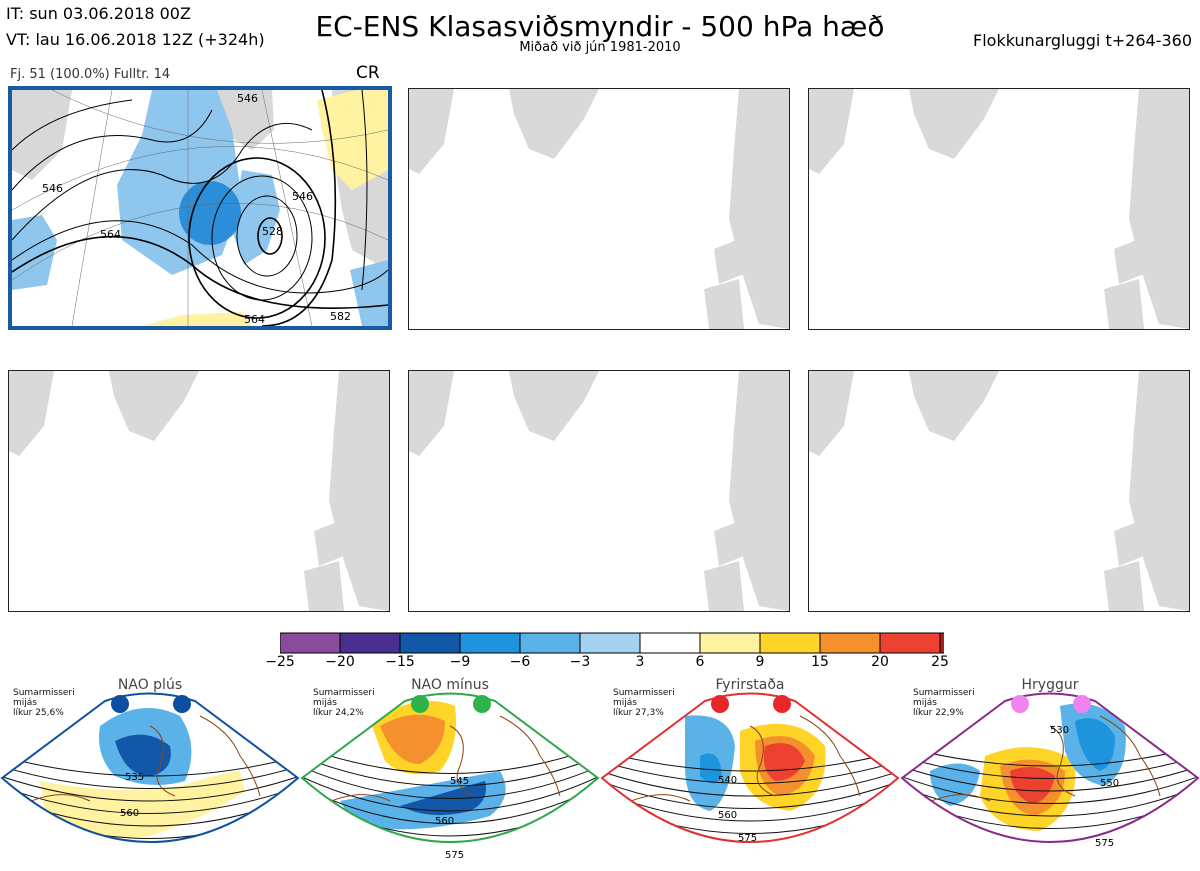  Describe the element at coordinates (42, 135) in the screenshot. I see `canada-land` at that location.